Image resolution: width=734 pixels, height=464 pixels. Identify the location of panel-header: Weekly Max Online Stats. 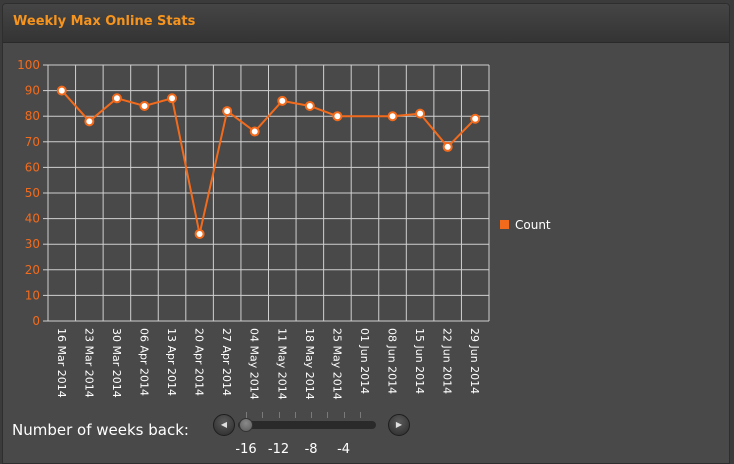
(366, 23).